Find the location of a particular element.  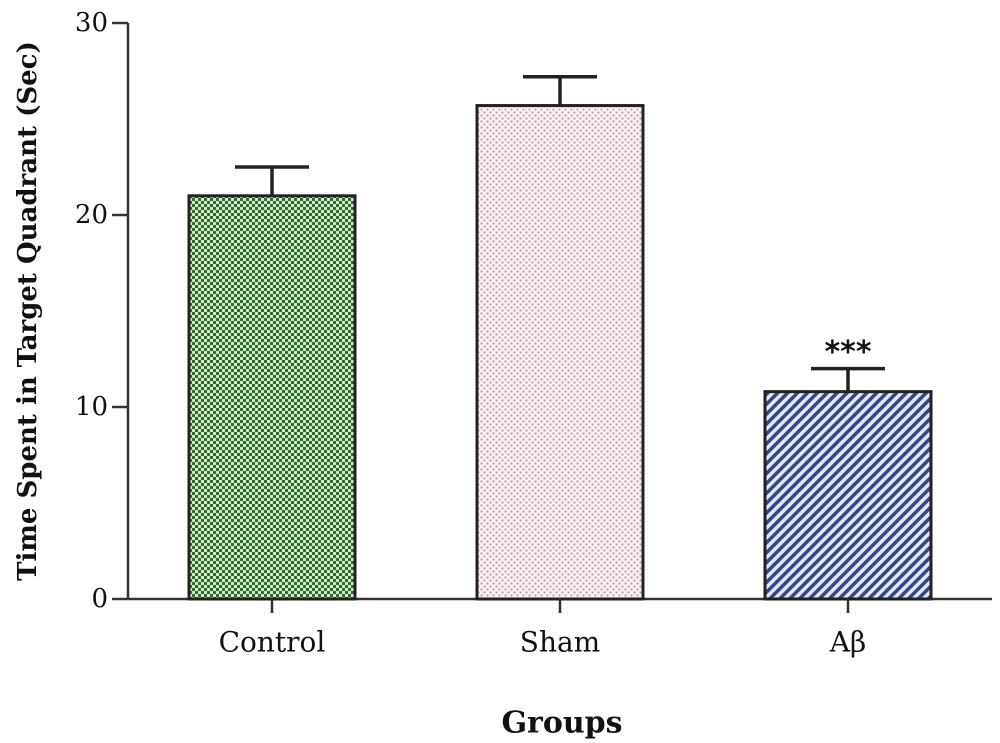

y-axis-label: Time Spent in Target Quadrant (Sec) is located at coordinates (28, 311).